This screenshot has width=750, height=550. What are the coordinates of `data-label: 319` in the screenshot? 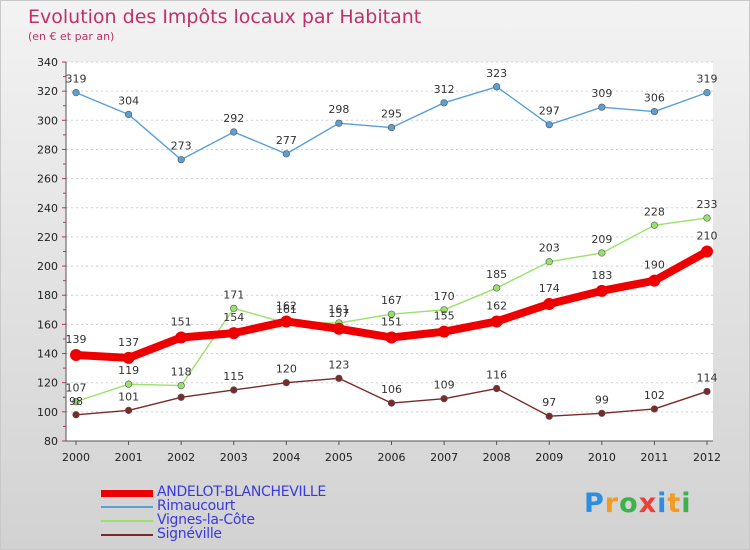 It's located at (707, 79).